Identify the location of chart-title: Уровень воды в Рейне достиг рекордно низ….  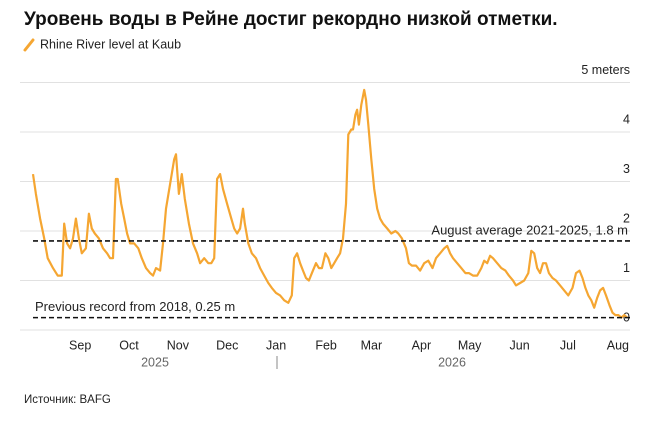
(291, 19).